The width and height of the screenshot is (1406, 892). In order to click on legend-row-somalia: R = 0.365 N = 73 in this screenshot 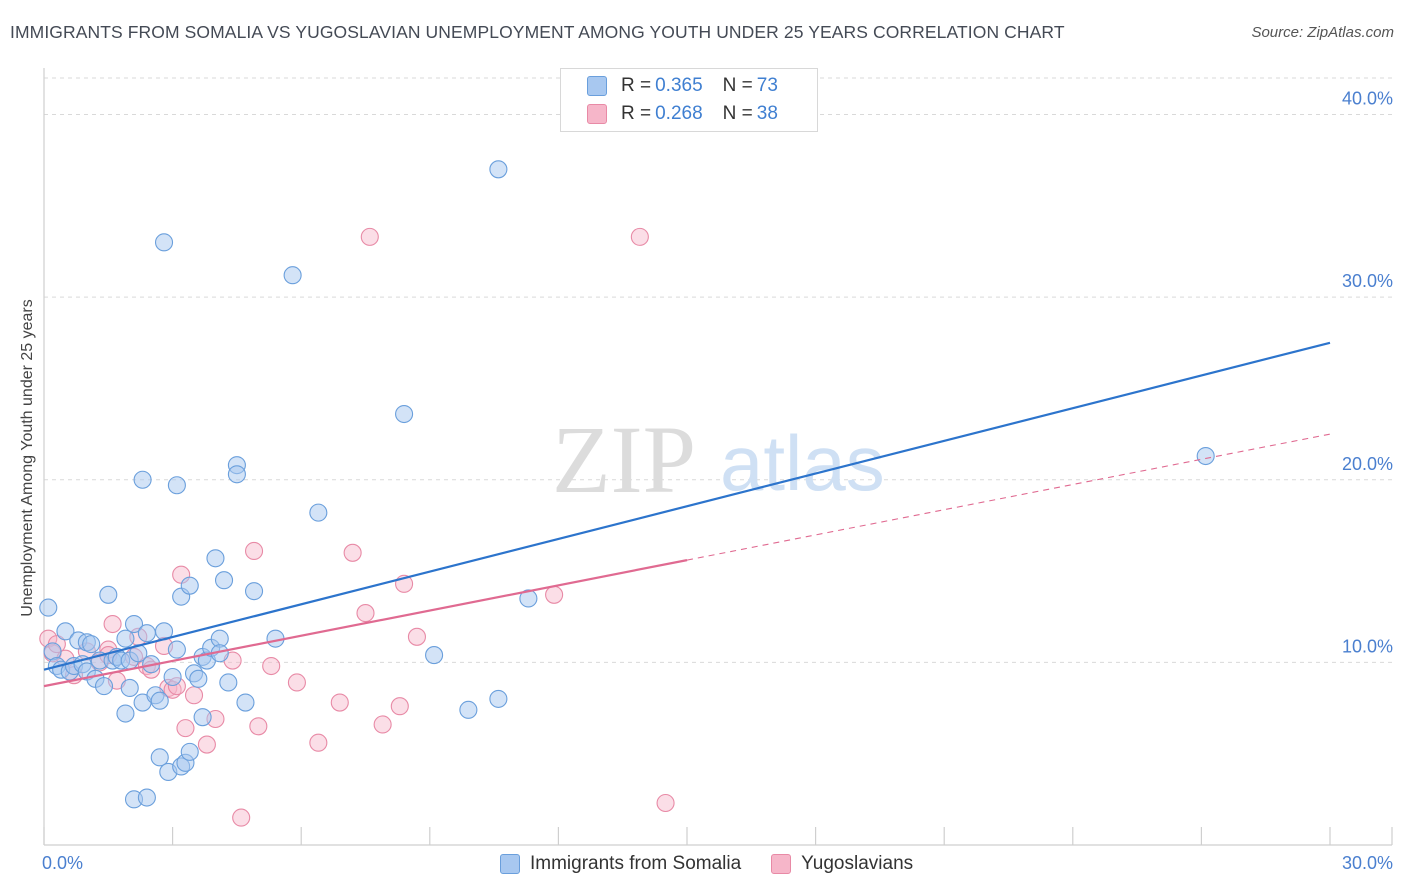, I will do `click(682, 86)`.